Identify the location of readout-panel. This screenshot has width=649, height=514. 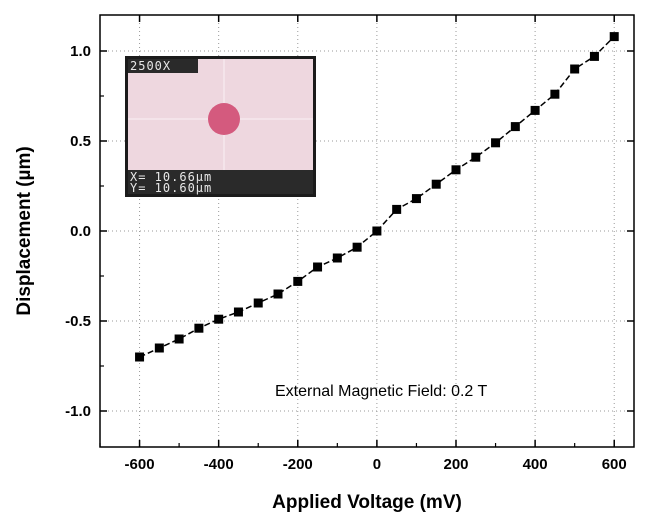
(220, 182).